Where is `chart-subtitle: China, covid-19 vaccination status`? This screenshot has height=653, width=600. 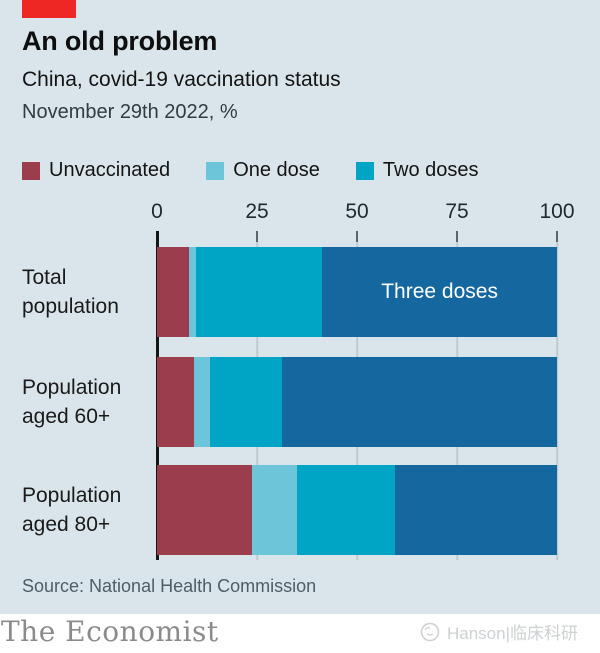
chart-subtitle: China, covid-19 vaccination status is located at coordinates (181, 79).